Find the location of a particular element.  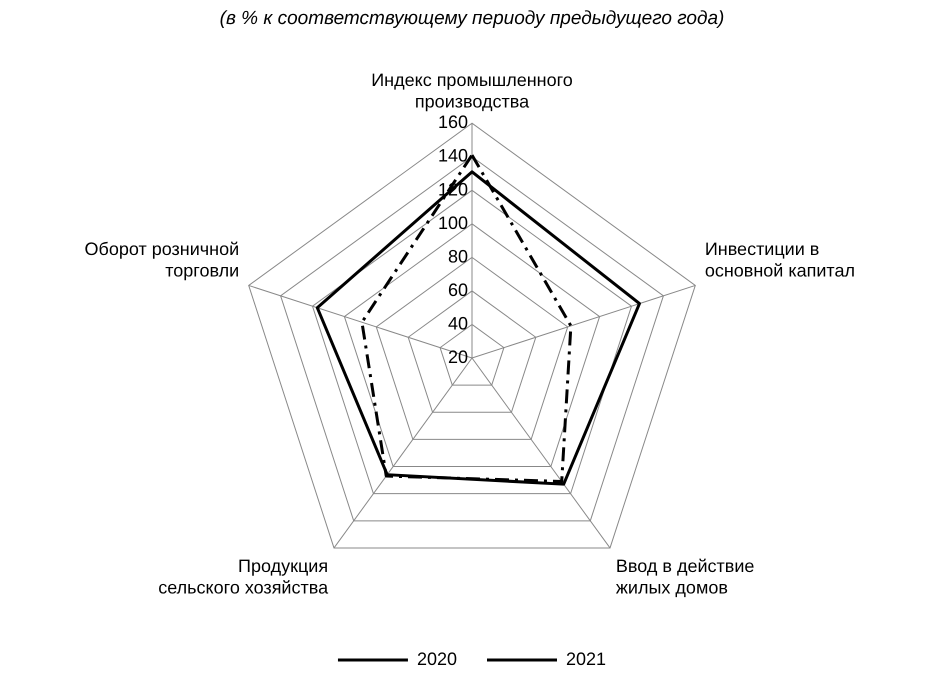

y-tick-label: 20 is located at coordinates (458, 356).